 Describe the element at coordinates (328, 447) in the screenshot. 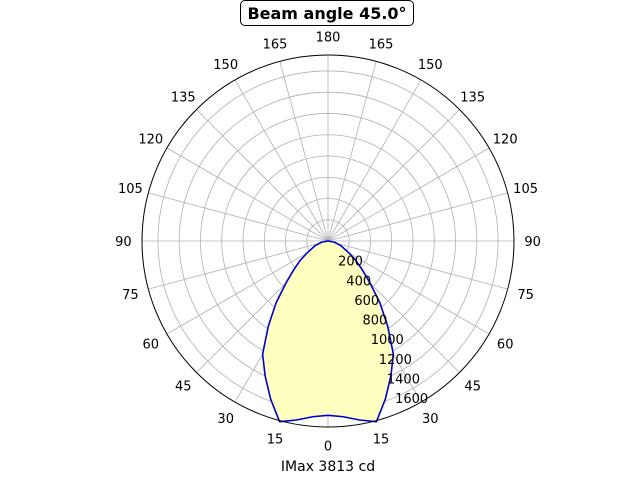

I see `angle-tick-label: 0` at that location.